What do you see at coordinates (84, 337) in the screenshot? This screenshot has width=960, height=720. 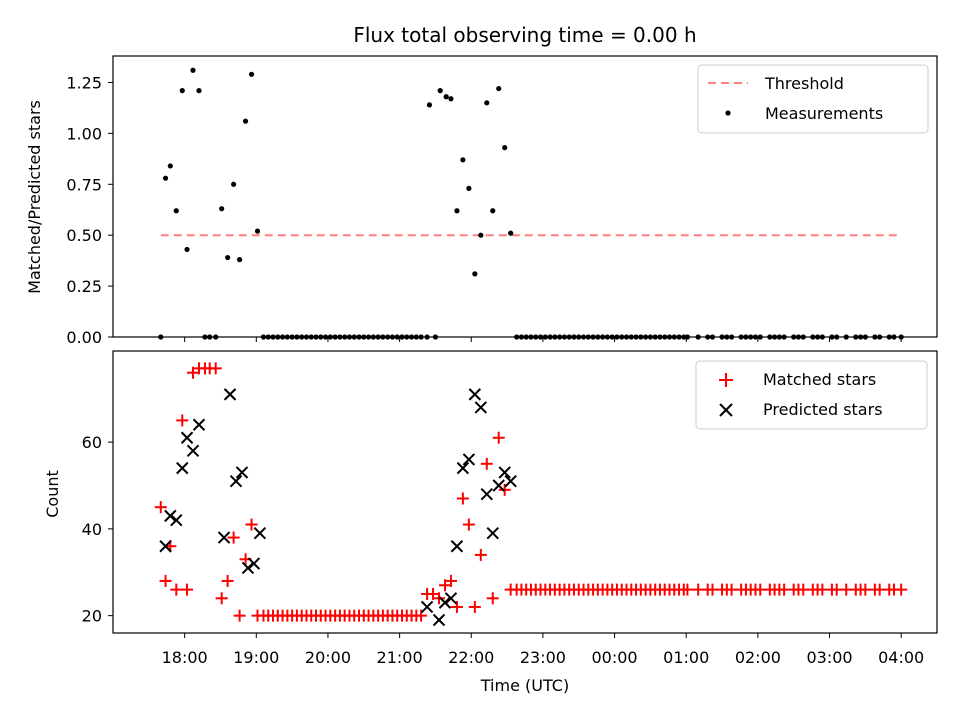 I see `top-ytick-label: 0.00` at bounding box center [84, 337].